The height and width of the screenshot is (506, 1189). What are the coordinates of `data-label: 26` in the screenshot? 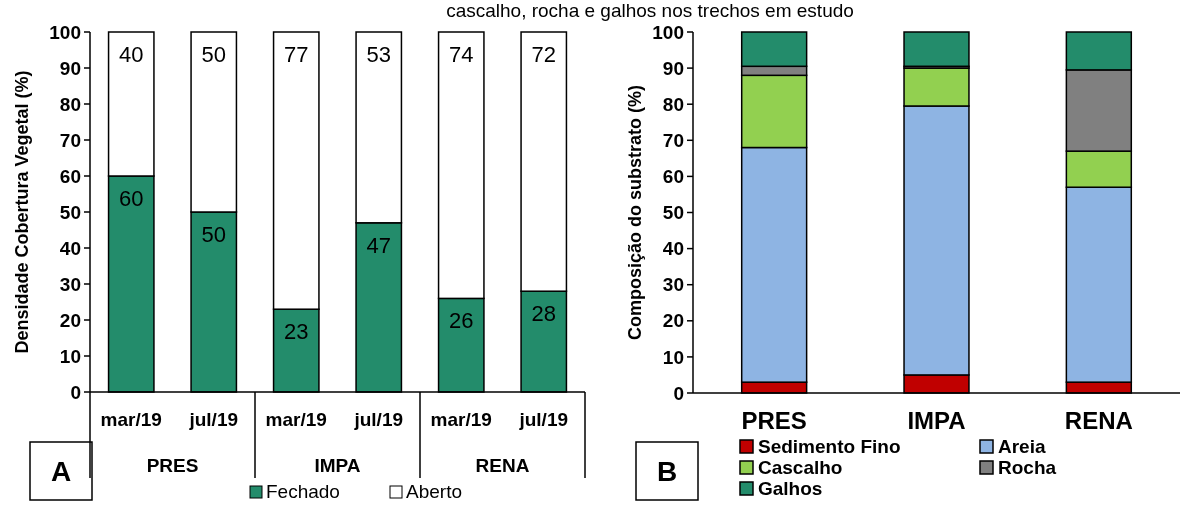 It's located at (461, 321).